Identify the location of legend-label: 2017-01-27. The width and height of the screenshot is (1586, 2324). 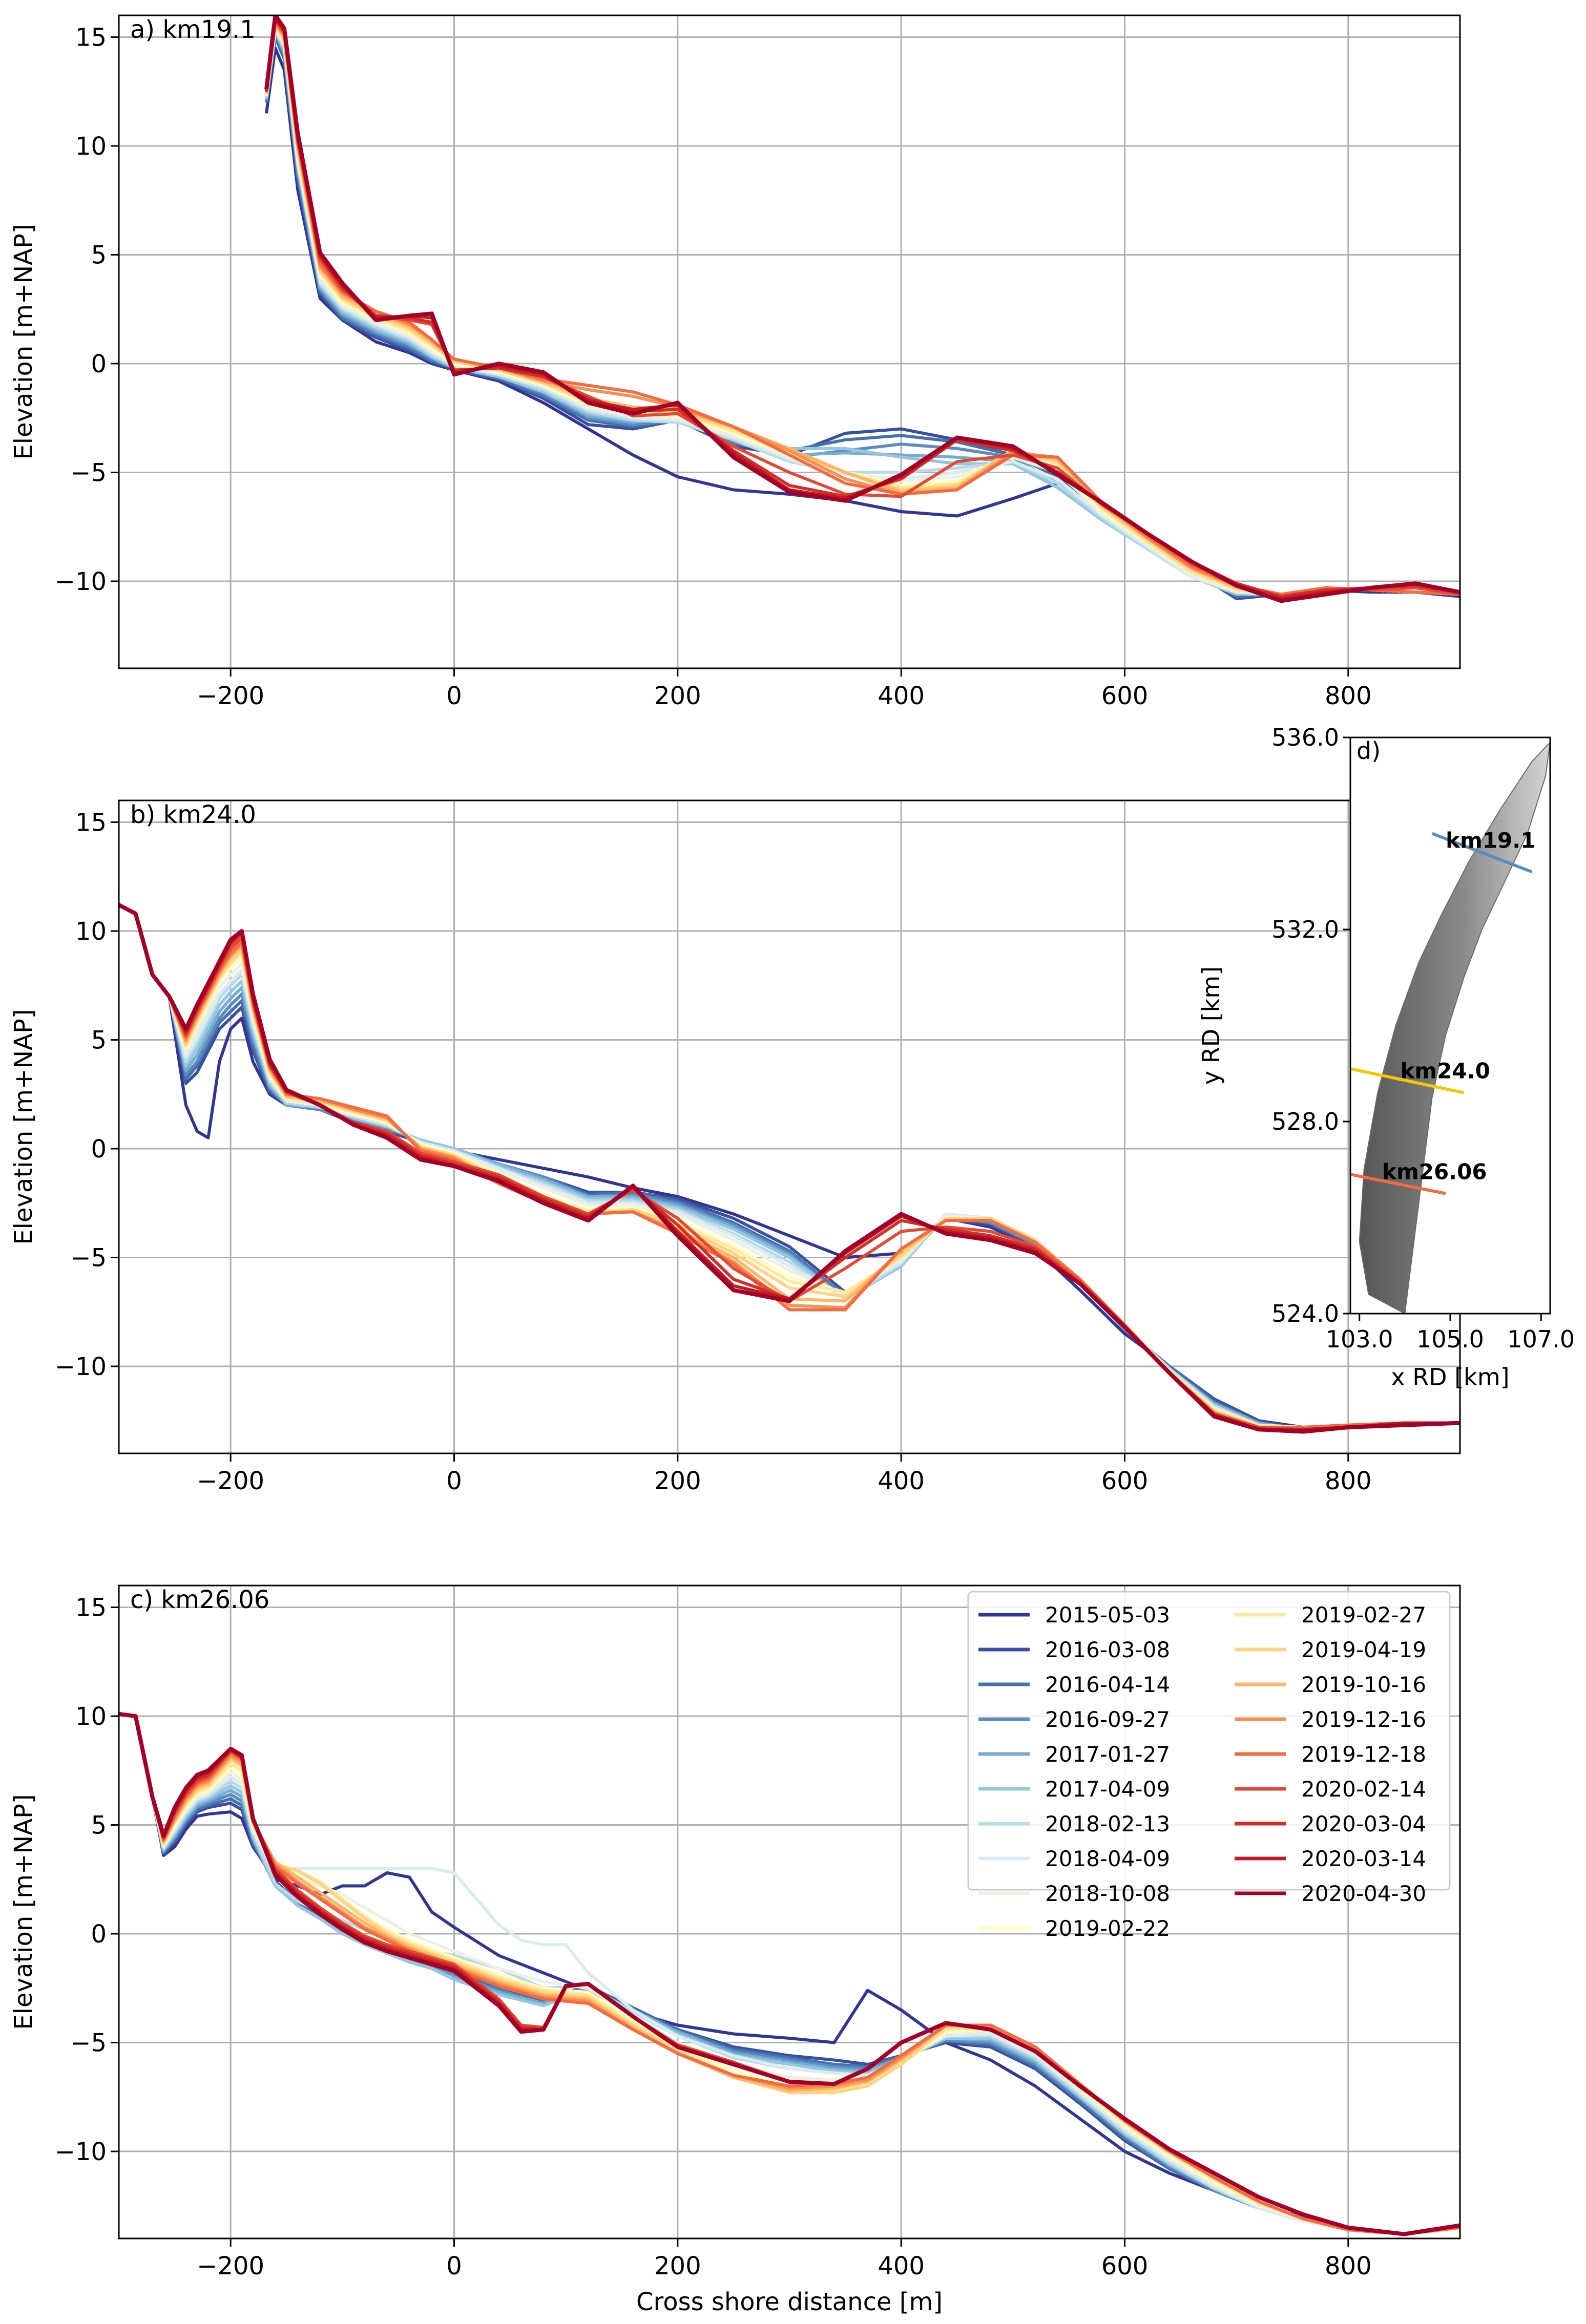
(1107, 1755).